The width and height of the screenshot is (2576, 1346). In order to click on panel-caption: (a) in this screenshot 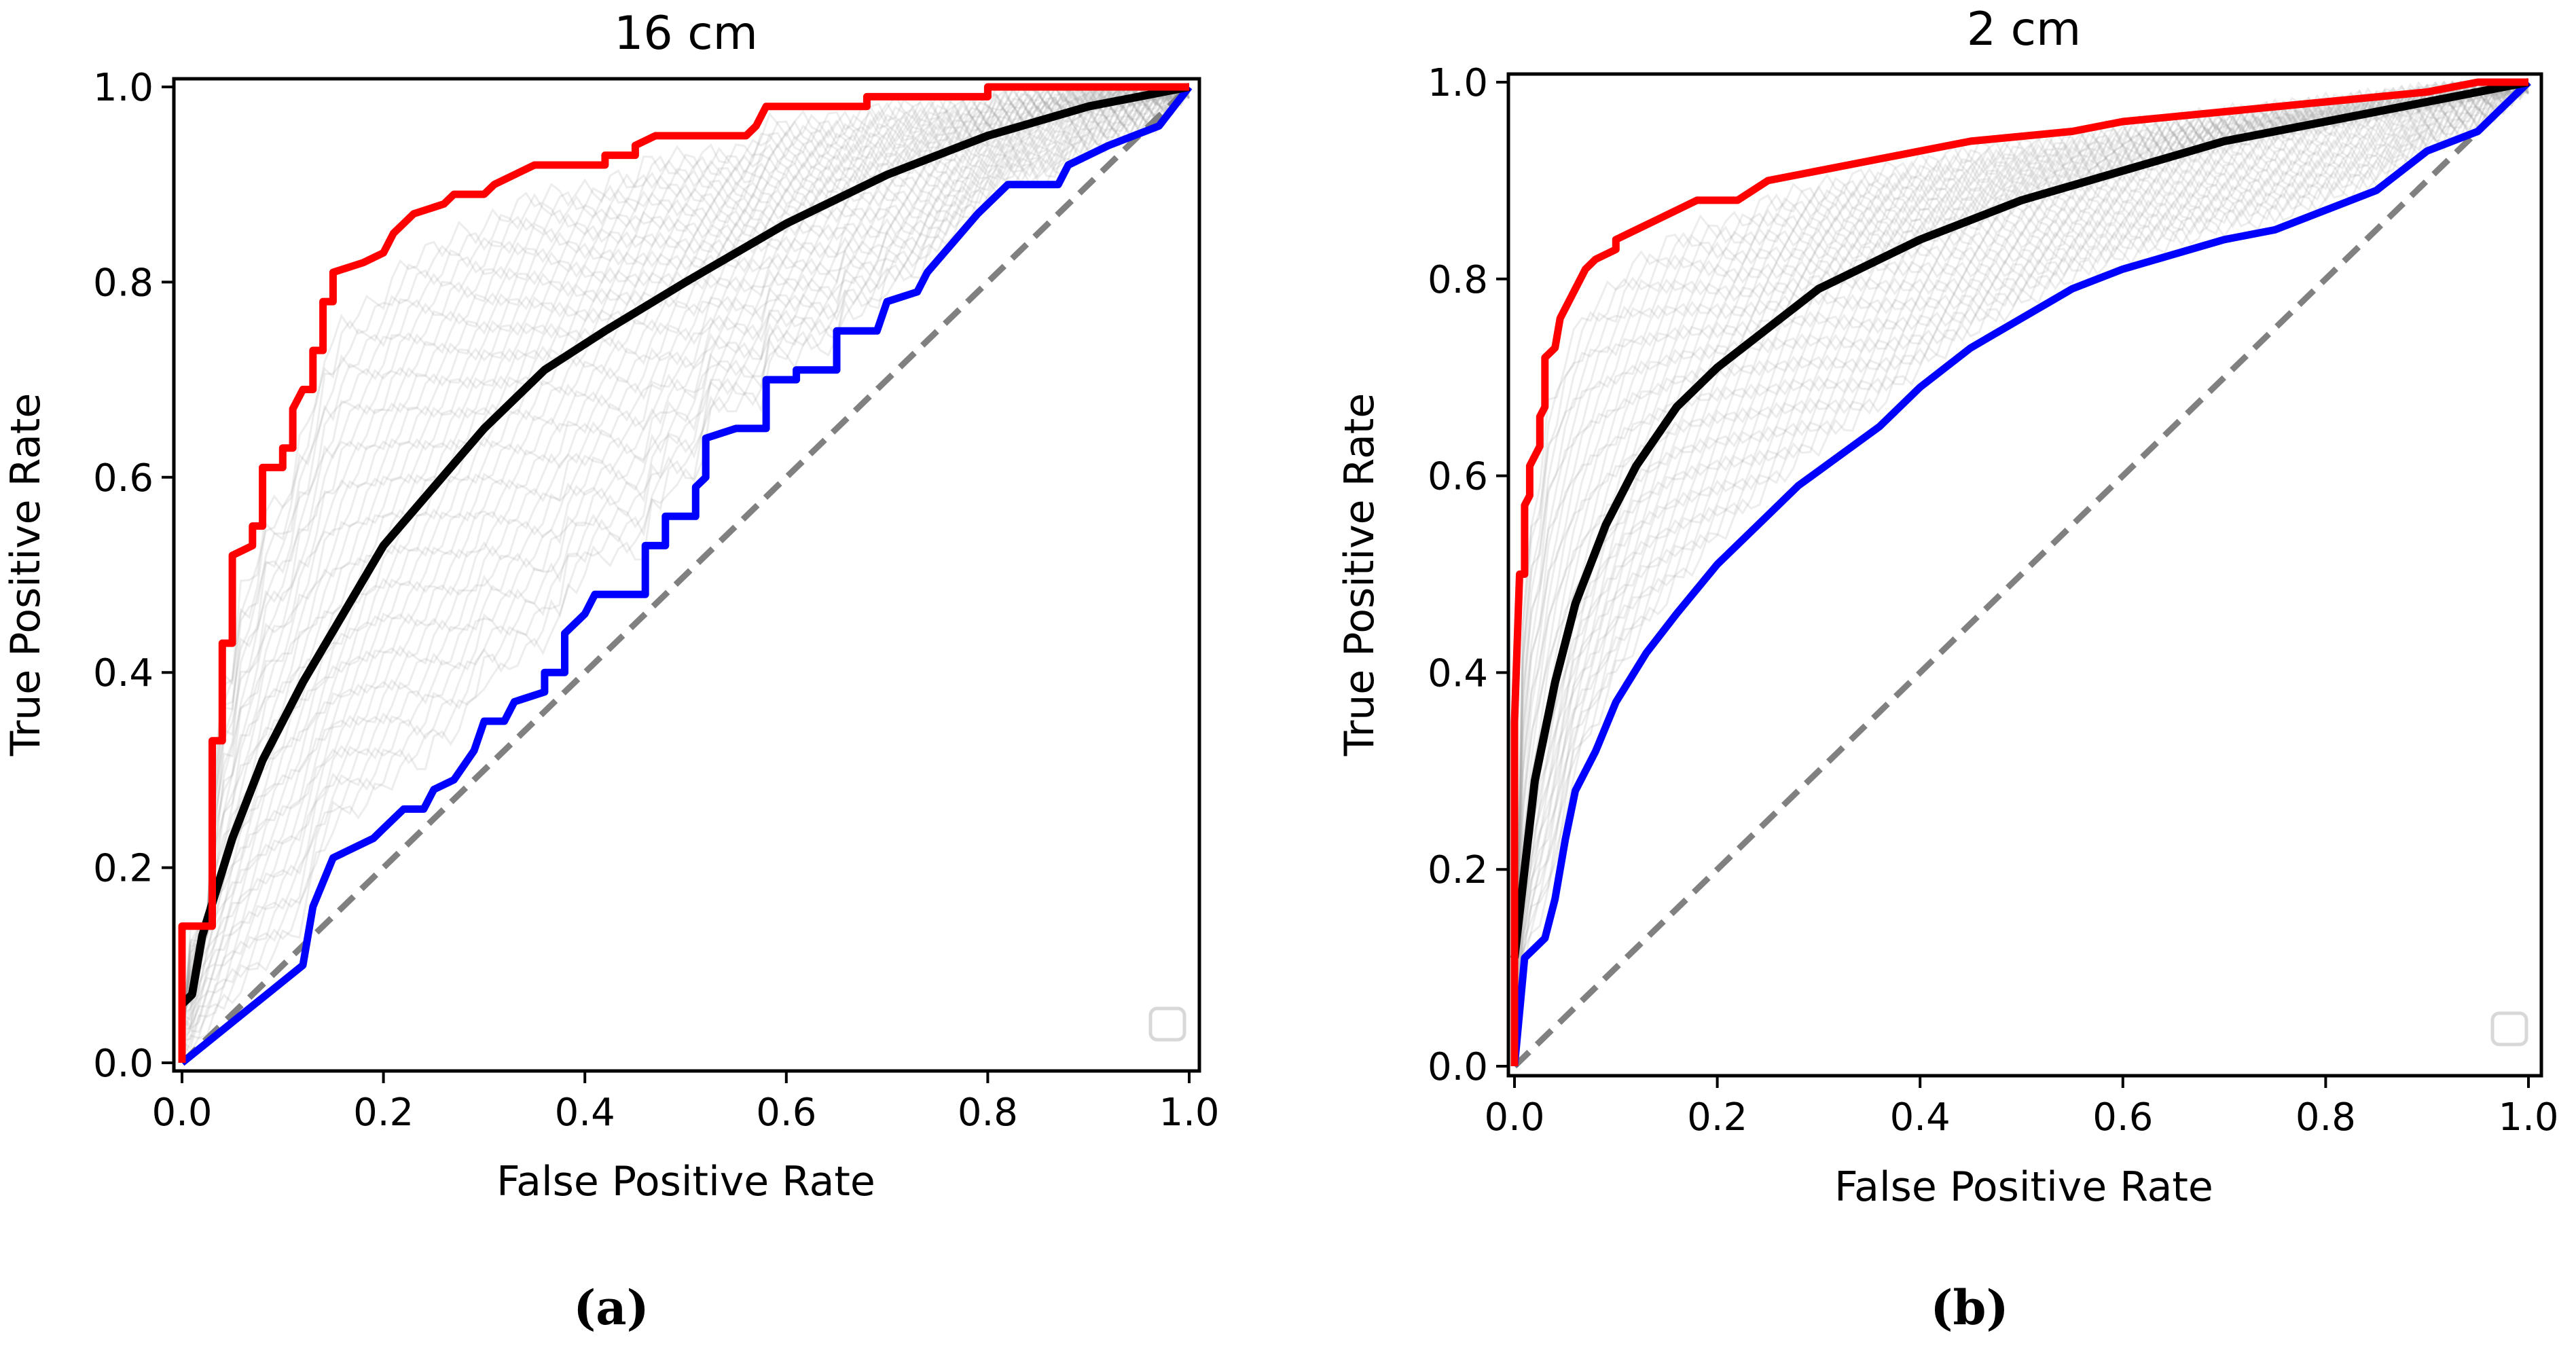, I will do `click(611, 1308)`.